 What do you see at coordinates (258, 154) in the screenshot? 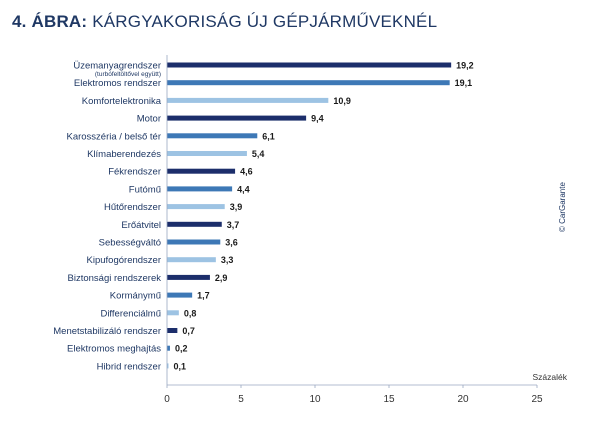
I see `value-label: 5,4` at bounding box center [258, 154].